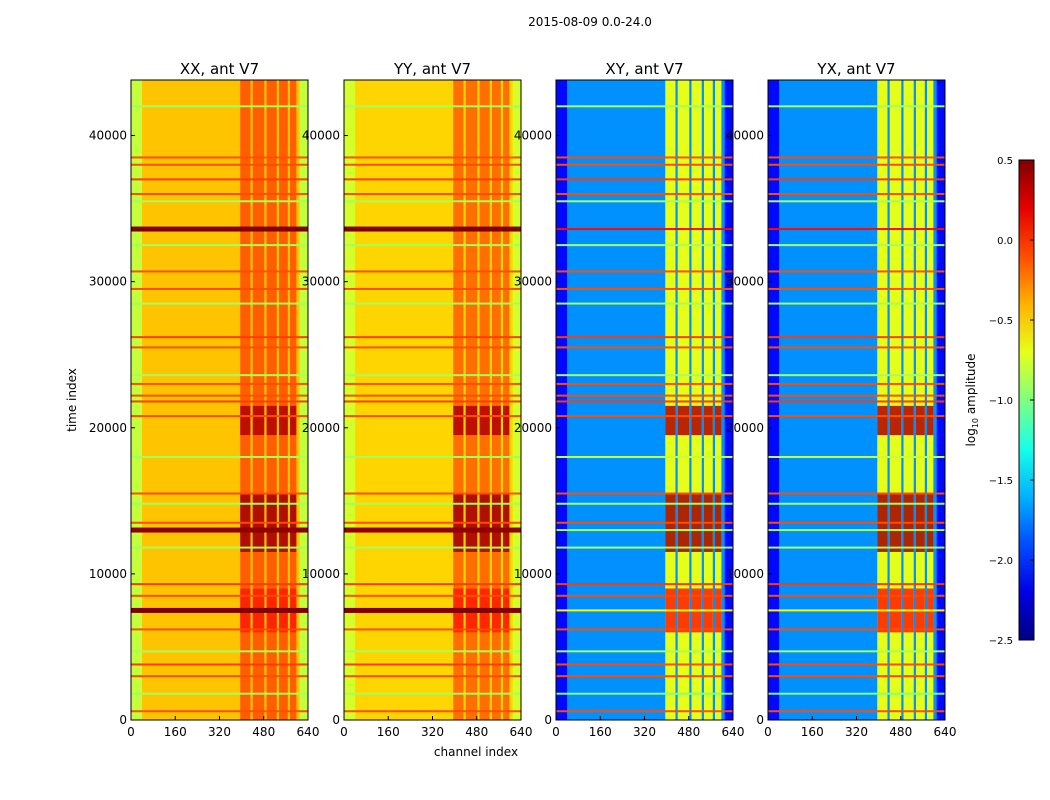 This screenshot has width=1050, height=800. What do you see at coordinates (590, 22) in the screenshot?
I see `figure-title: 2015-08-09 0.0-24.0` at bounding box center [590, 22].